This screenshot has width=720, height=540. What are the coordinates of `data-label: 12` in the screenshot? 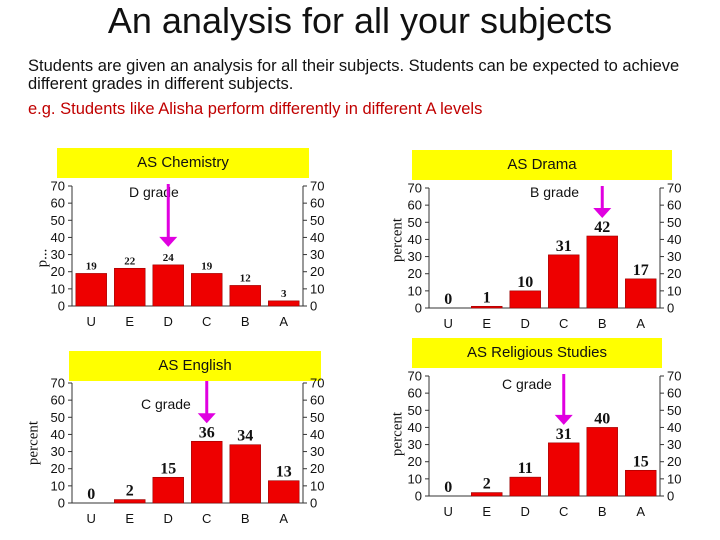 It's located at (246, 278).